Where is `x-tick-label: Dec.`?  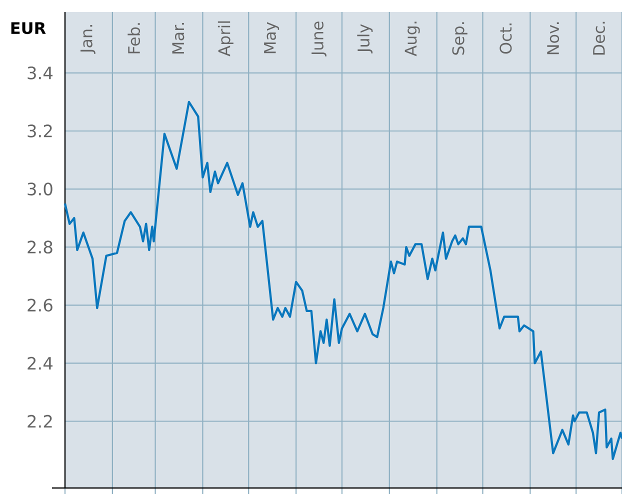 x-tick-label: Dec. is located at coordinates (599, 38).